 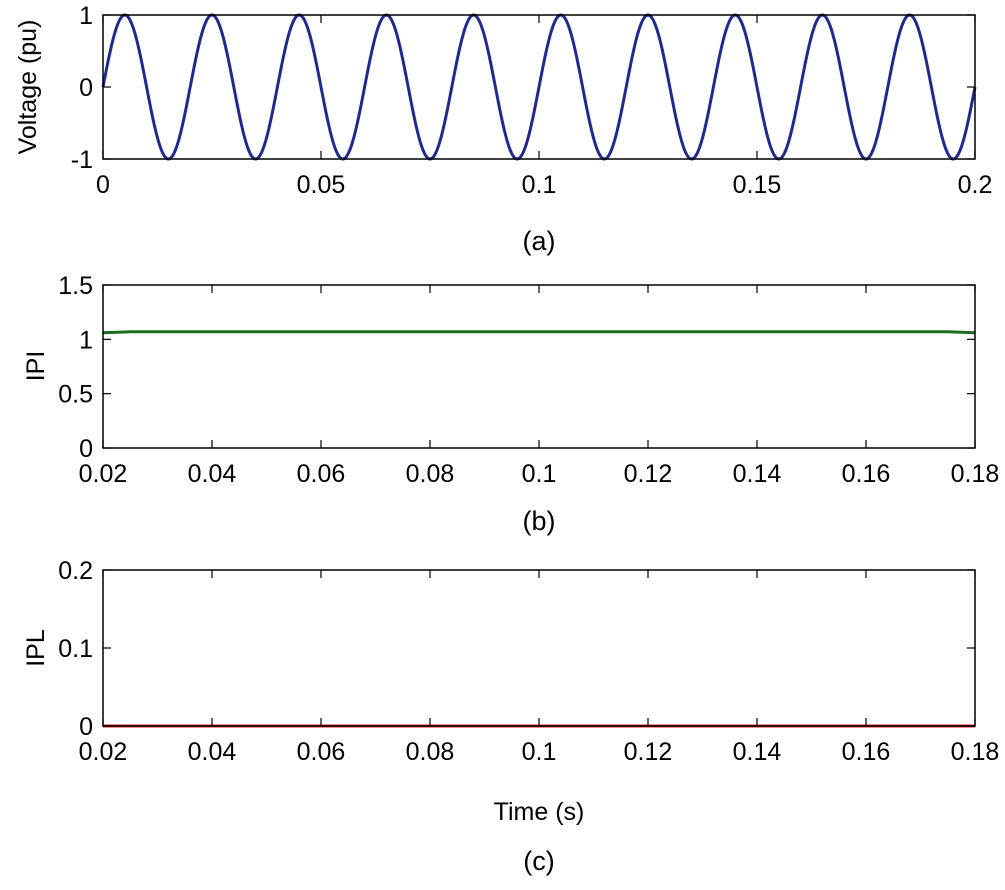 I want to click on y-tick-label-c: 0.1, so click(x=75, y=649).